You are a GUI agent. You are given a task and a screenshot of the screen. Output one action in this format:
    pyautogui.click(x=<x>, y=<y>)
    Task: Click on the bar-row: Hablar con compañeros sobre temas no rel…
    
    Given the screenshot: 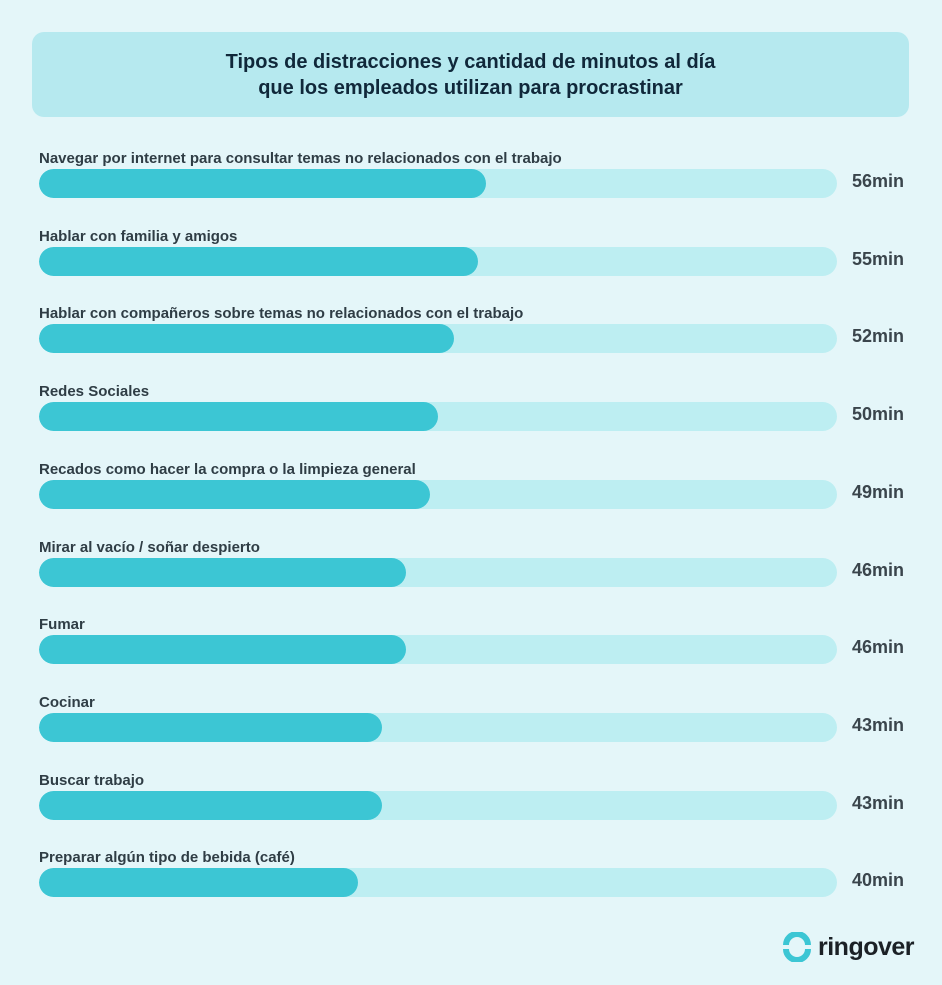 What is the action you would take?
    pyautogui.click(x=479, y=335)
    